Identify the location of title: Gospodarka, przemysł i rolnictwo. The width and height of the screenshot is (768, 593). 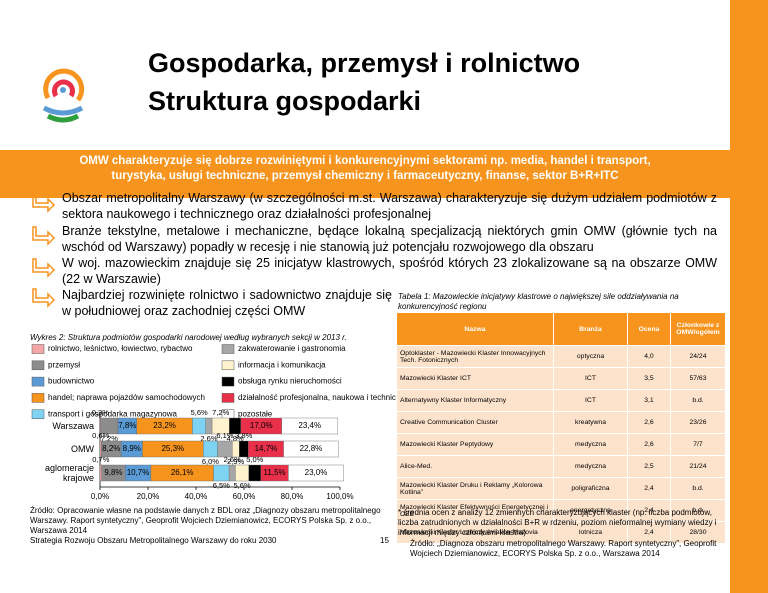
(364, 63).